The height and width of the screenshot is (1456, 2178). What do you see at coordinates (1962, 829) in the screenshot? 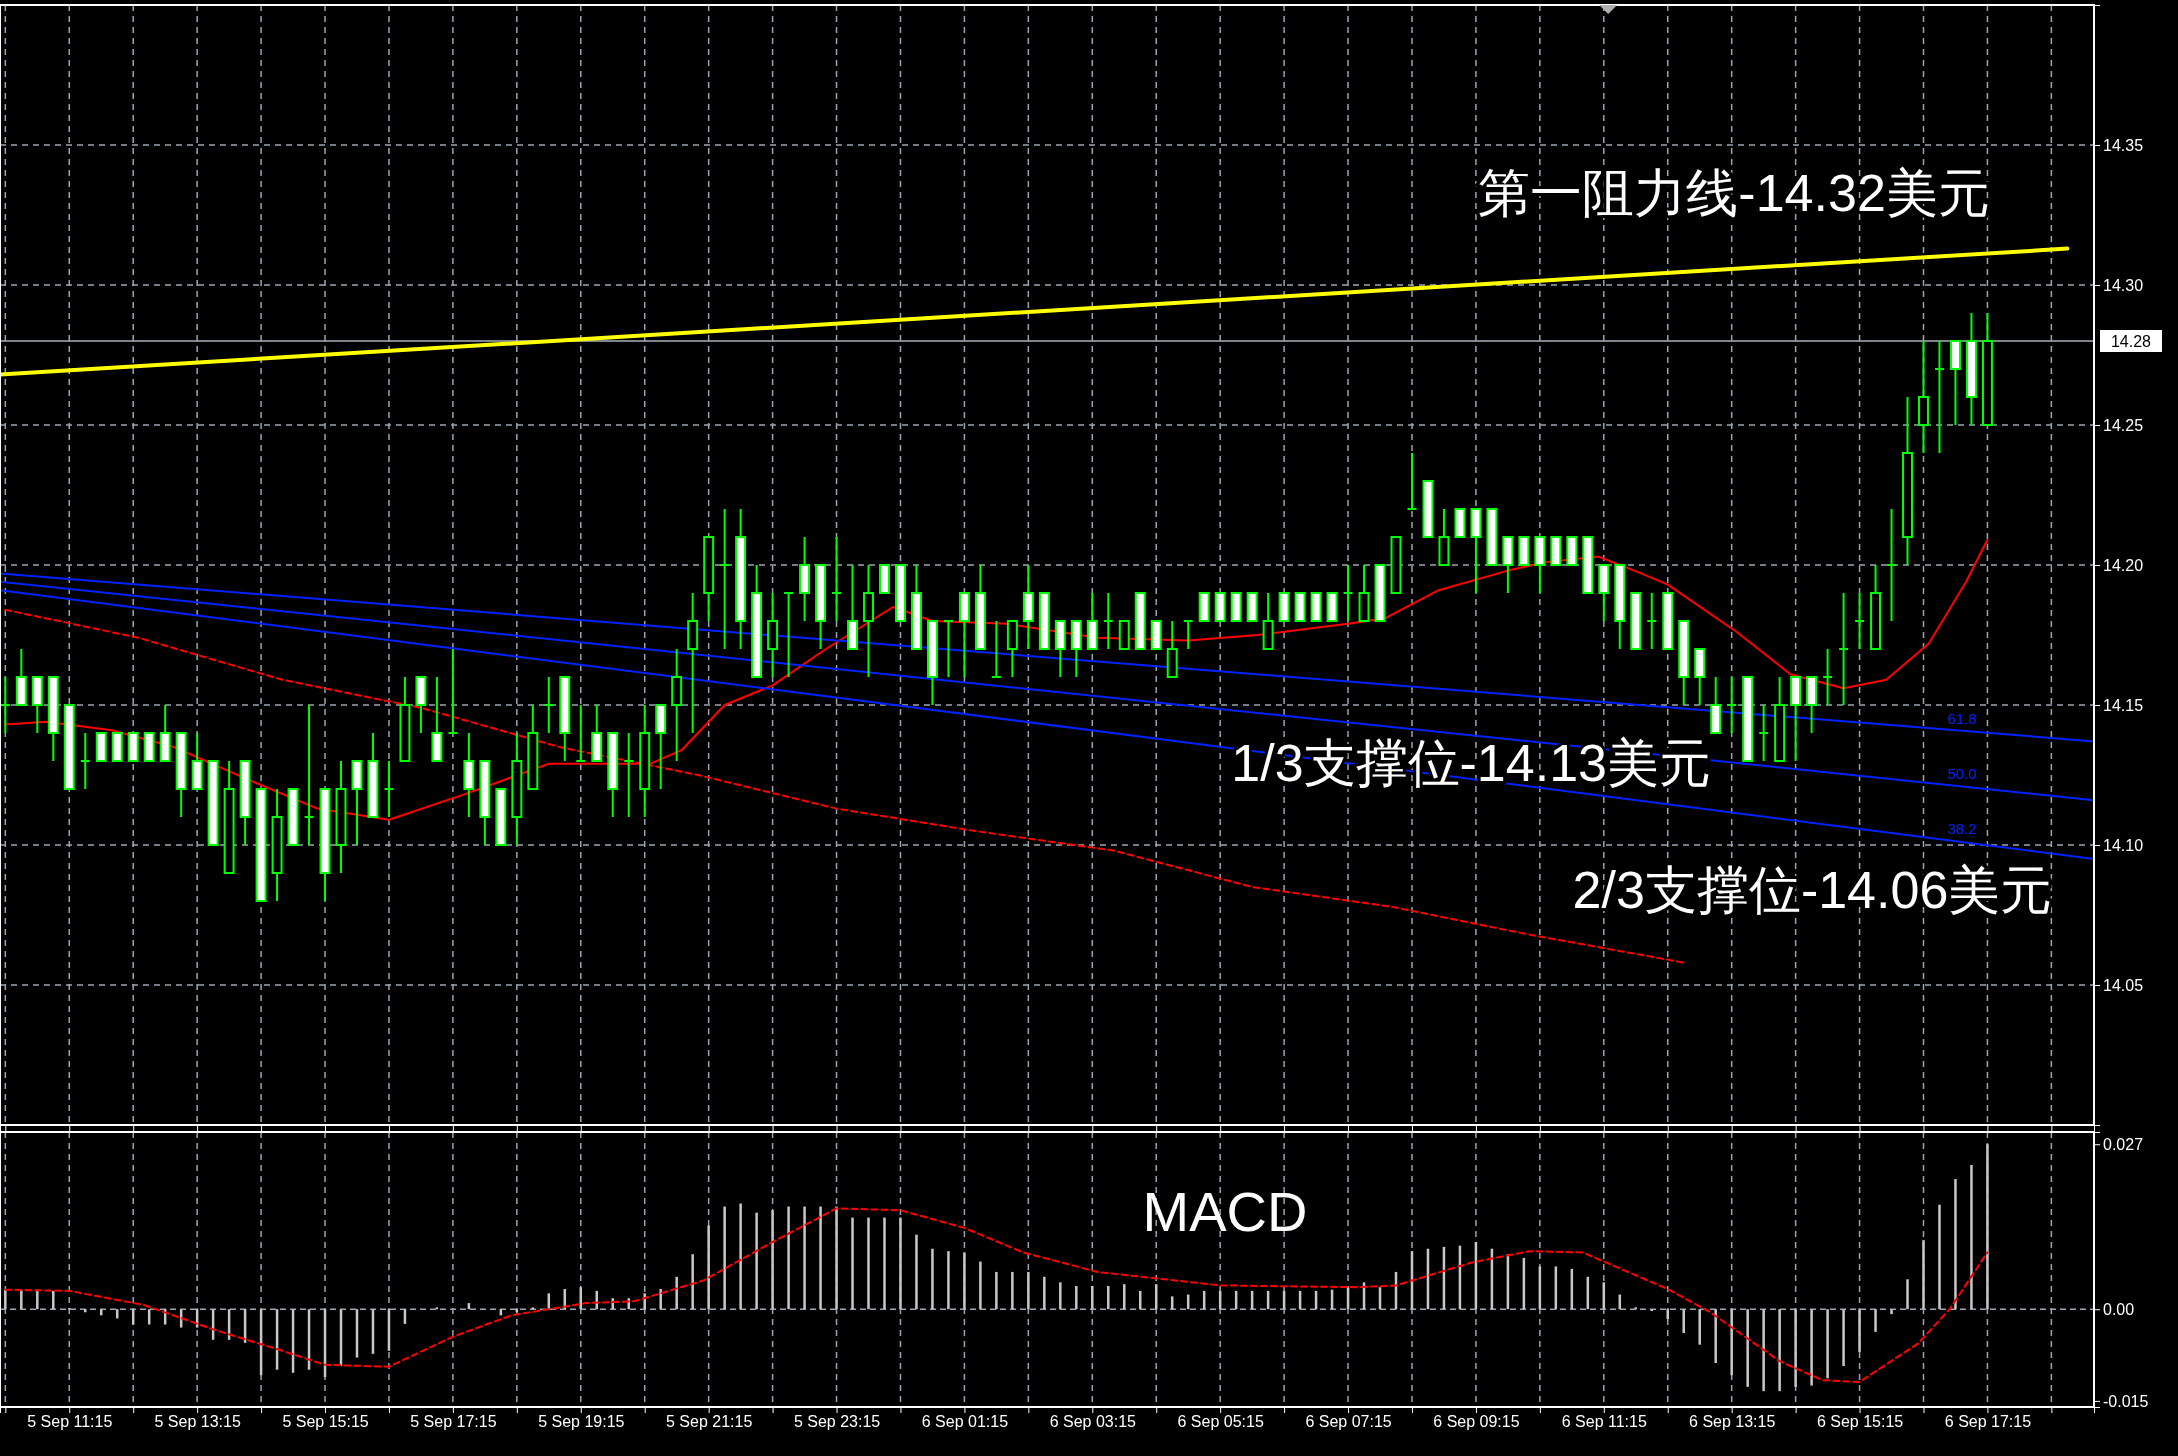
I see `series-label: 38.2` at bounding box center [1962, 829].